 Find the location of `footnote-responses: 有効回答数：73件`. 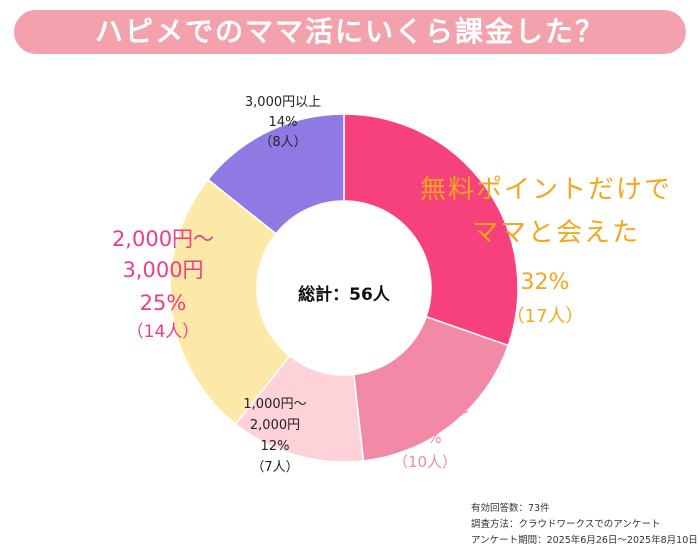

footnote-responses: 有効回答数：73件 is located at coordinates (510, 508).